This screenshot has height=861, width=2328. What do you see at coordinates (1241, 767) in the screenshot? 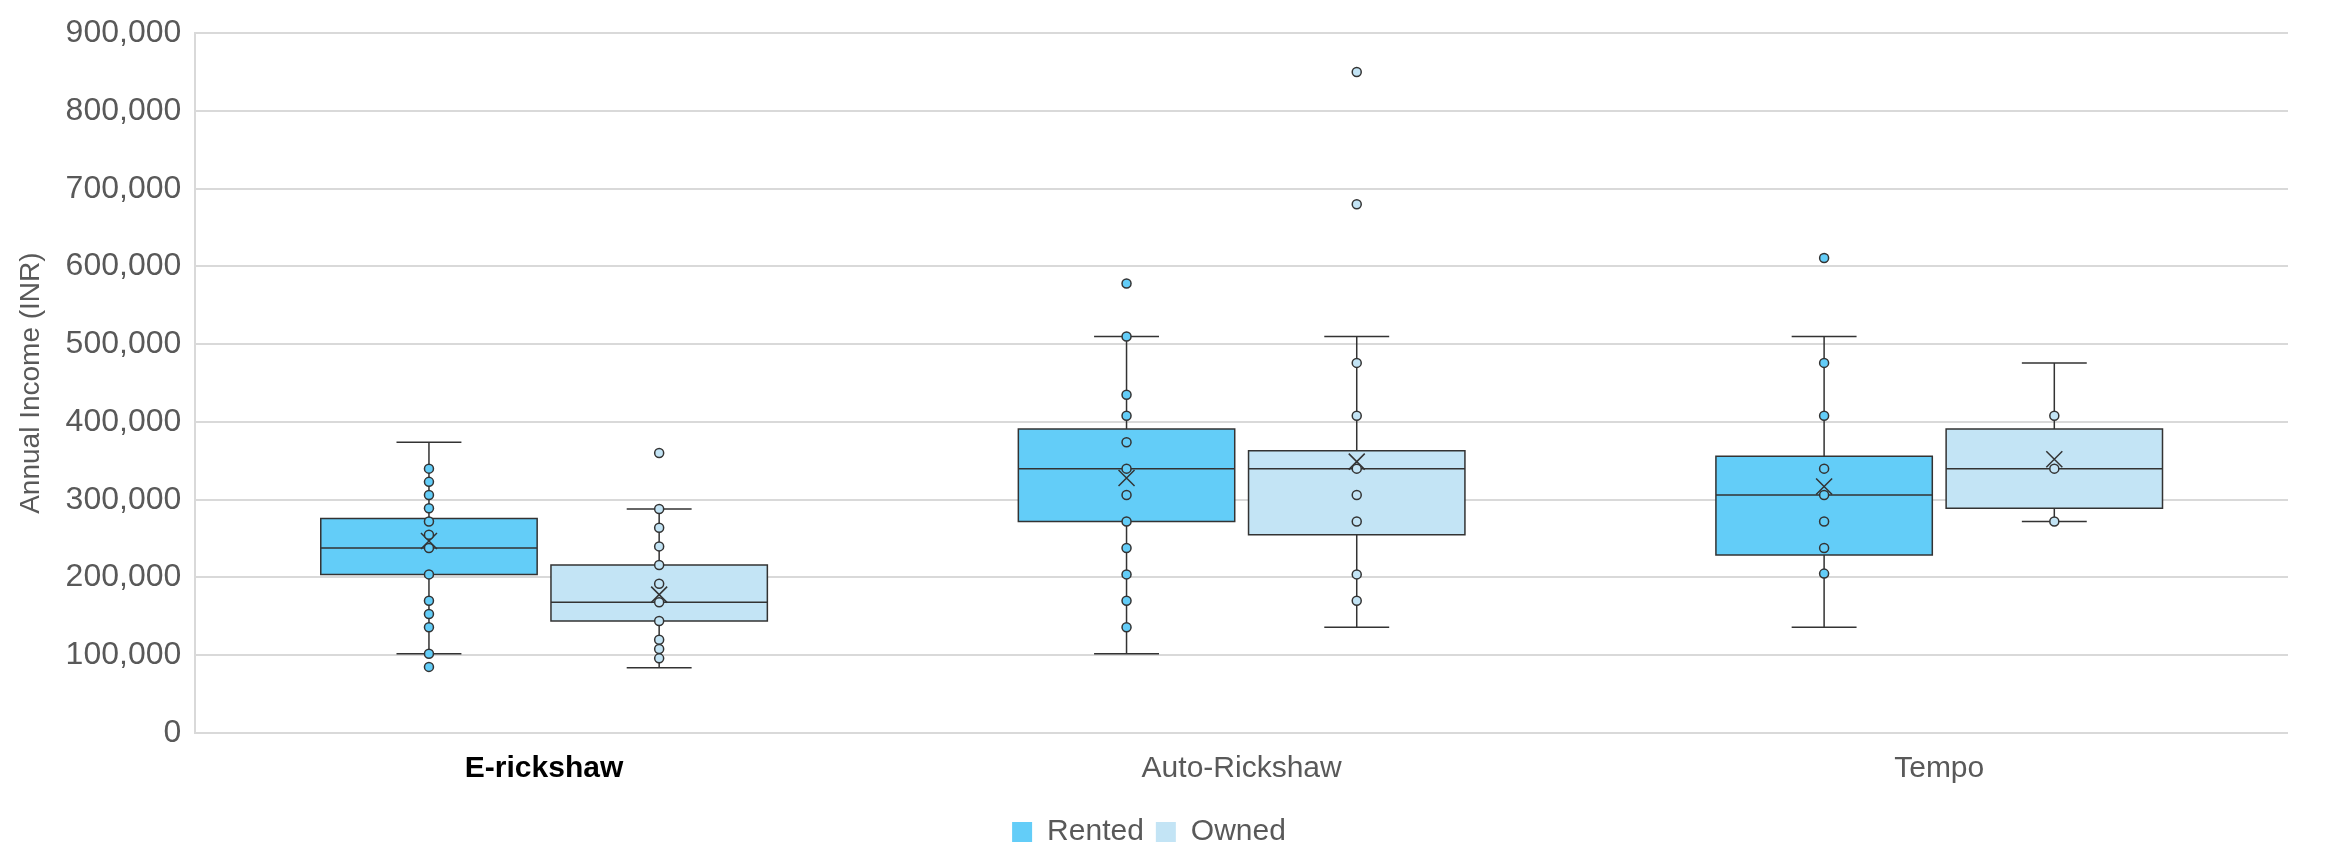
I see `x-tick-label: Auto-Rickshaw` at bounding box center [1241, 767].